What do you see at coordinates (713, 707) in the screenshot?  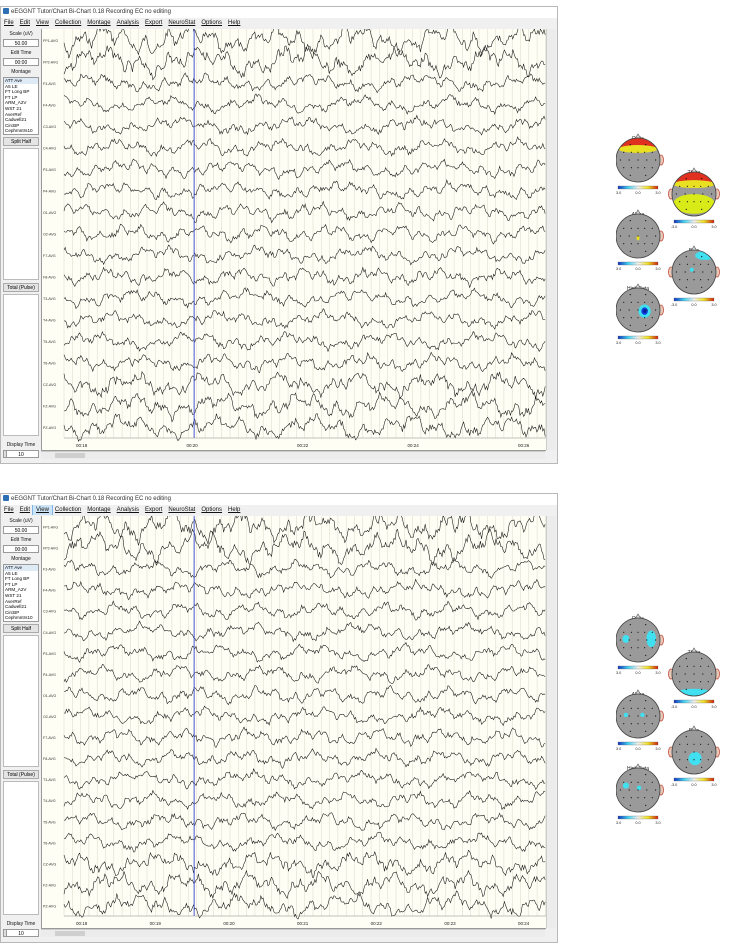 I see `scale-tick-label: 3.0` at bounding box center [713, 707].